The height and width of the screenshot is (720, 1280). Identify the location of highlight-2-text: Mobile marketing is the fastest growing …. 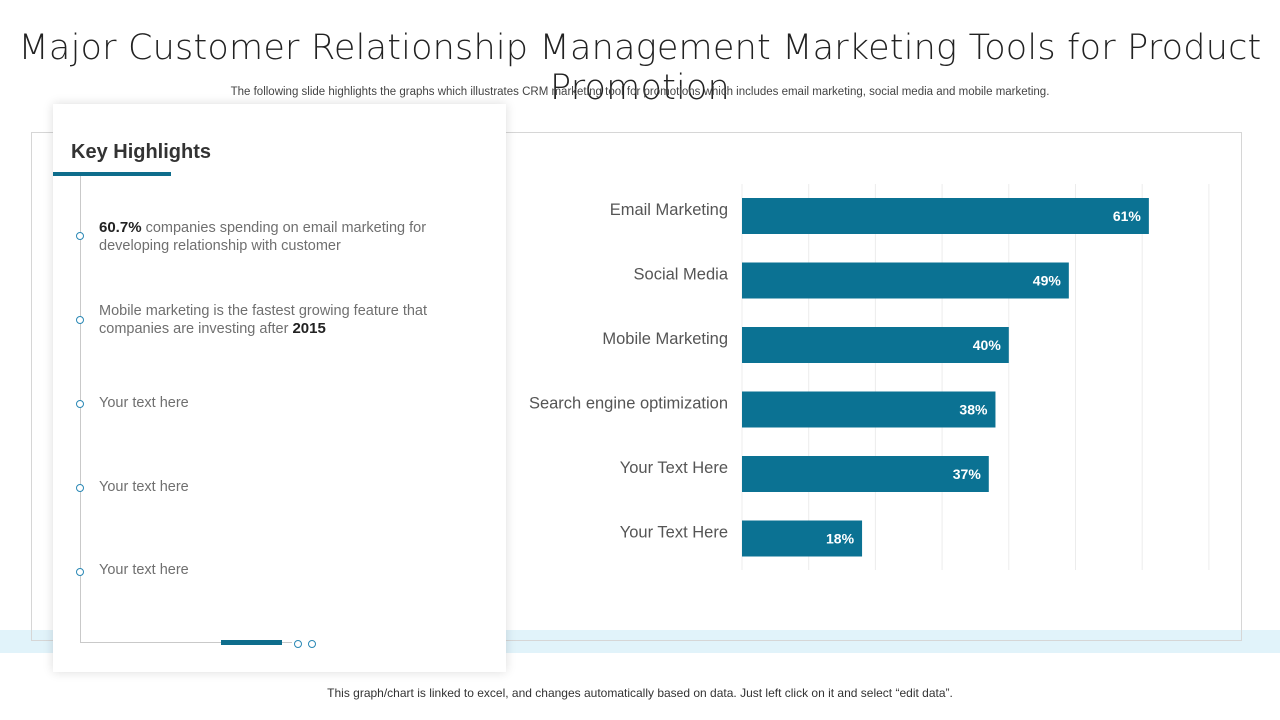
(263, 320).